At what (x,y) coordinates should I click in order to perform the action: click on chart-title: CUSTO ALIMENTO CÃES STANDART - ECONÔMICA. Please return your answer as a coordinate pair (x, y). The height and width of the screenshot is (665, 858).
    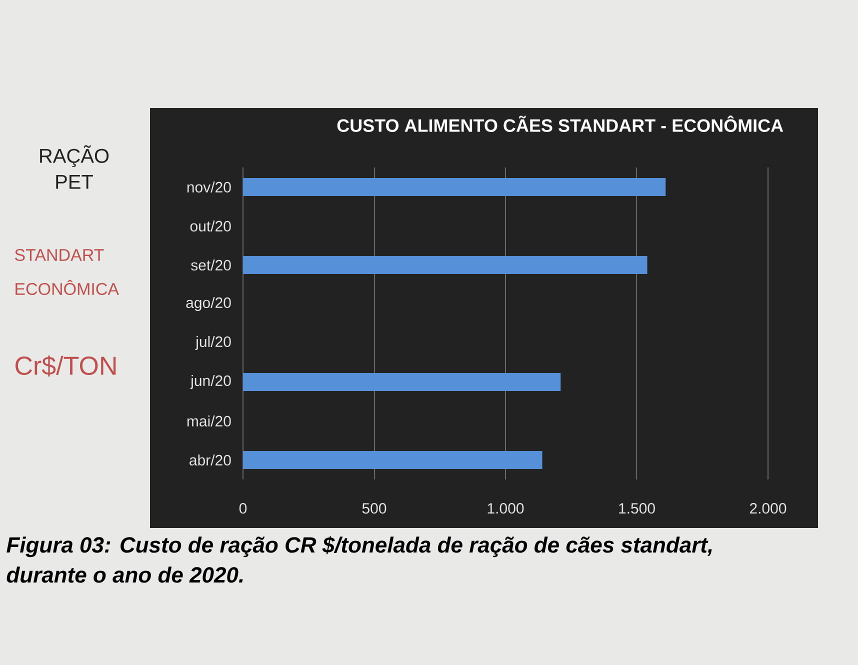
    Looking at the image, I should click on (560, 124).